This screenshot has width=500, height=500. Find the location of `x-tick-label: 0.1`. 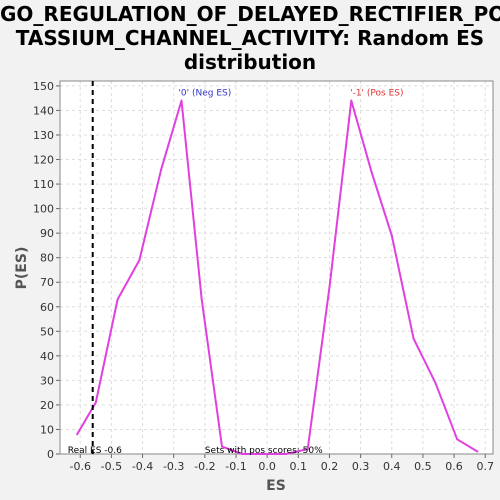

x-tick-label: 0.1 is located at coordinates (299, 466).